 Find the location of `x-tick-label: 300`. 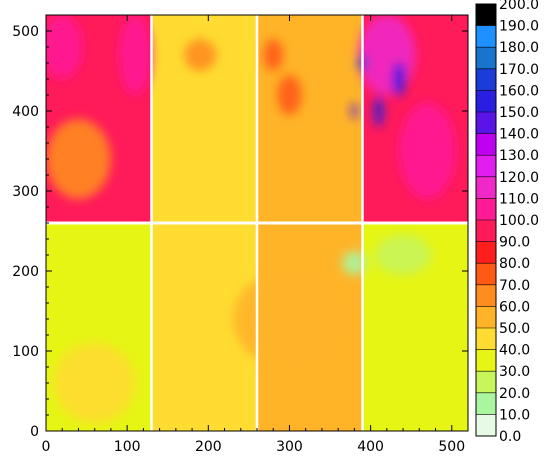

x-tick-label: 300 is located at coordinates (289, 447).